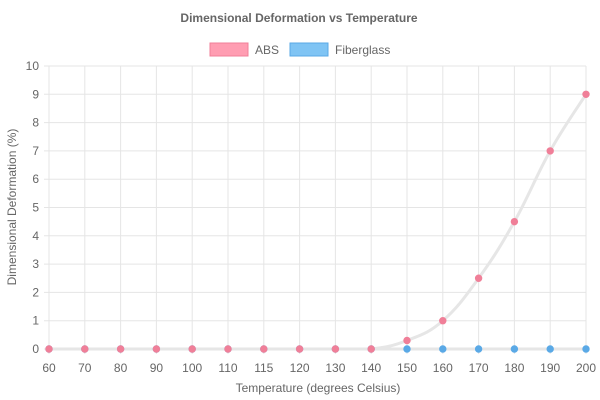  I want to click on x-tick-label: 60, so click(49, 368).